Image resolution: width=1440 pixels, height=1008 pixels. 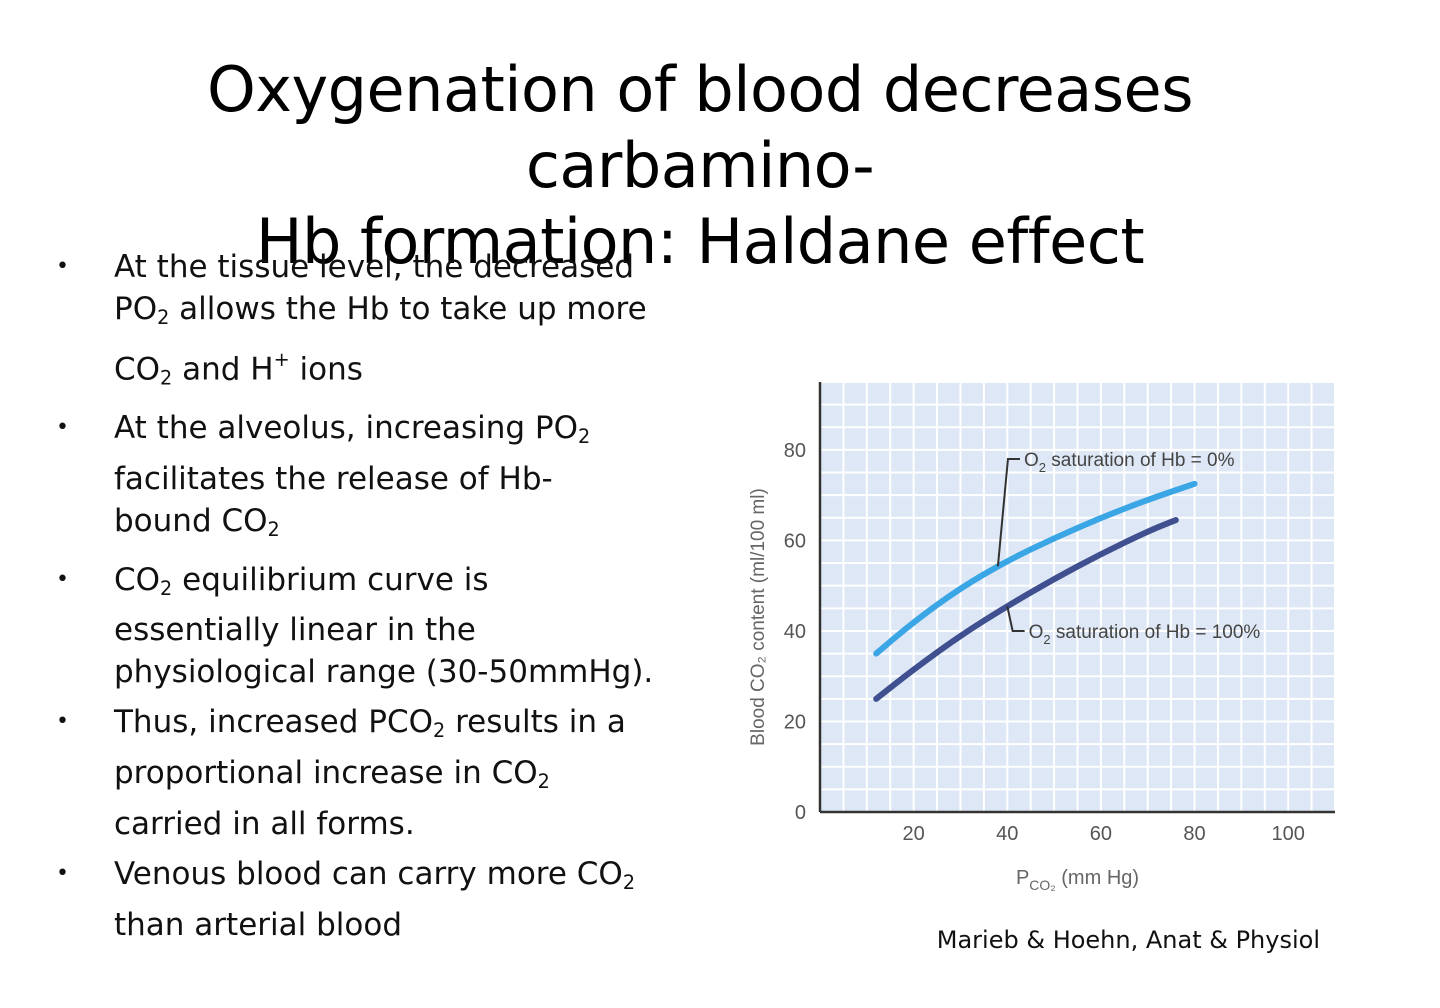 What do you see at coordinates (346, 428) in the screenshot?
I see `bullet-text: At the alveolus, increasing PO` at bounding box center [346, 428].